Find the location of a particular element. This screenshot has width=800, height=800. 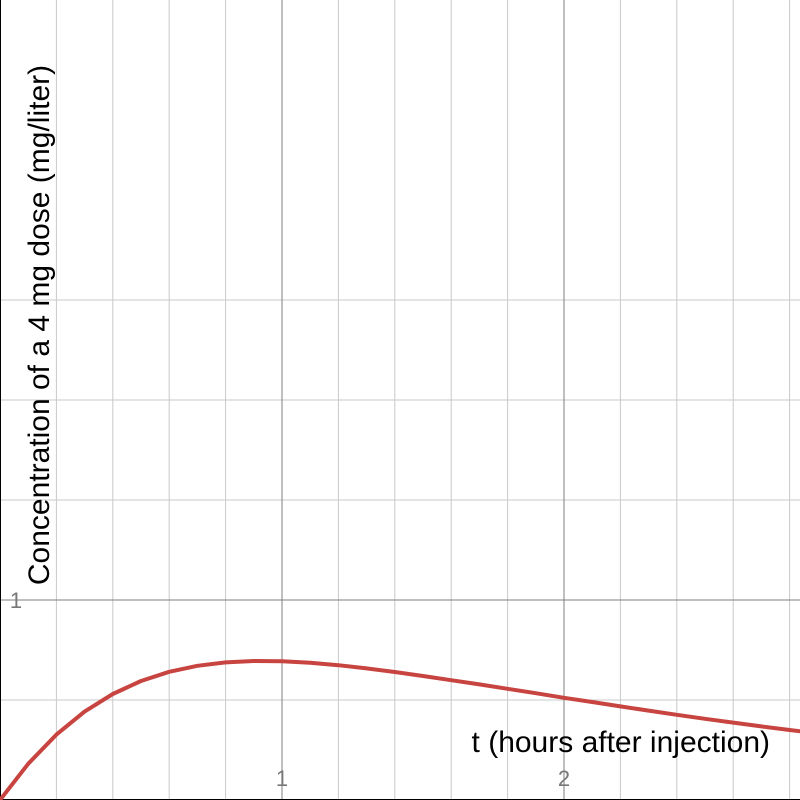

y-tick-label: 1 is located at coordinates (16, 600).